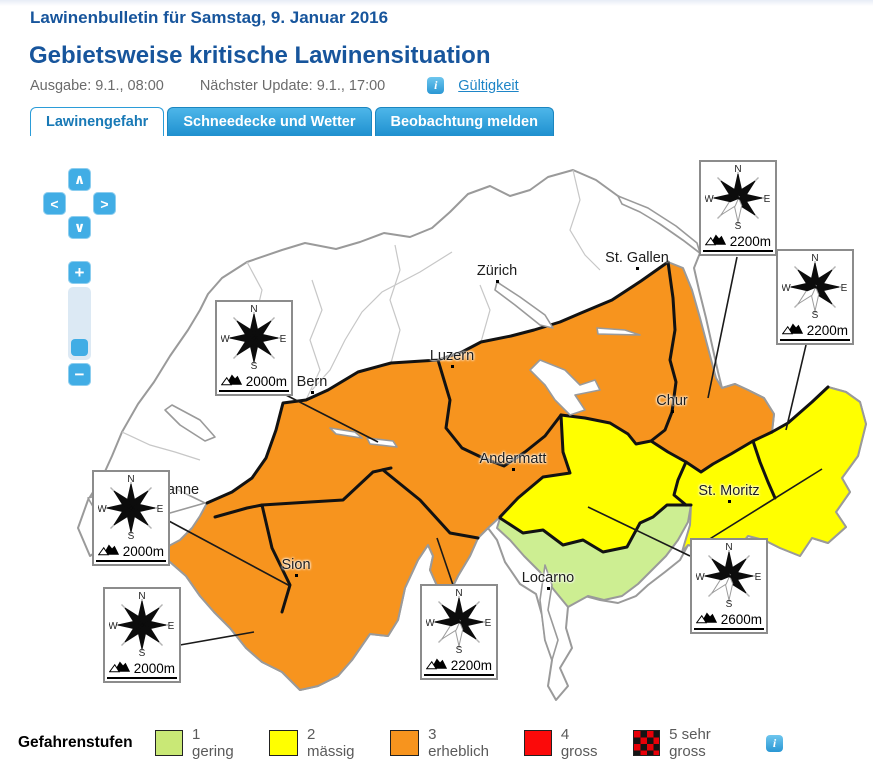 The image size is (873, 783). What do you see at coordinates (513, 459) in the screenshot?
I see `city-label: Andermatt` at bounding box center [513, 459].